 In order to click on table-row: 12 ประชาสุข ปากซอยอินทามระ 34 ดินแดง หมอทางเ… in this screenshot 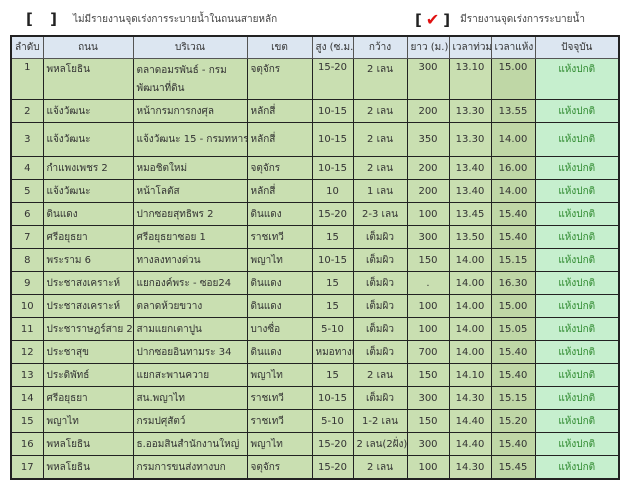, I will do `click(315, 352)`.